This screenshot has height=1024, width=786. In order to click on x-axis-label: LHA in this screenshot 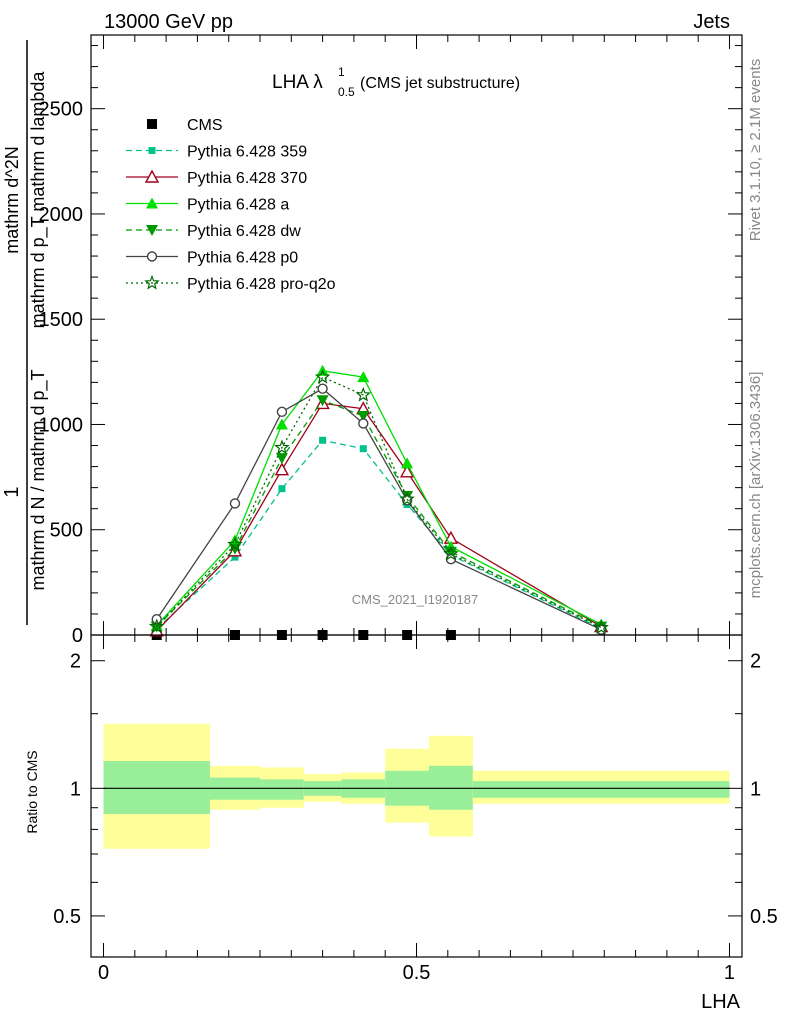, I will do `click(721, 1002)`.